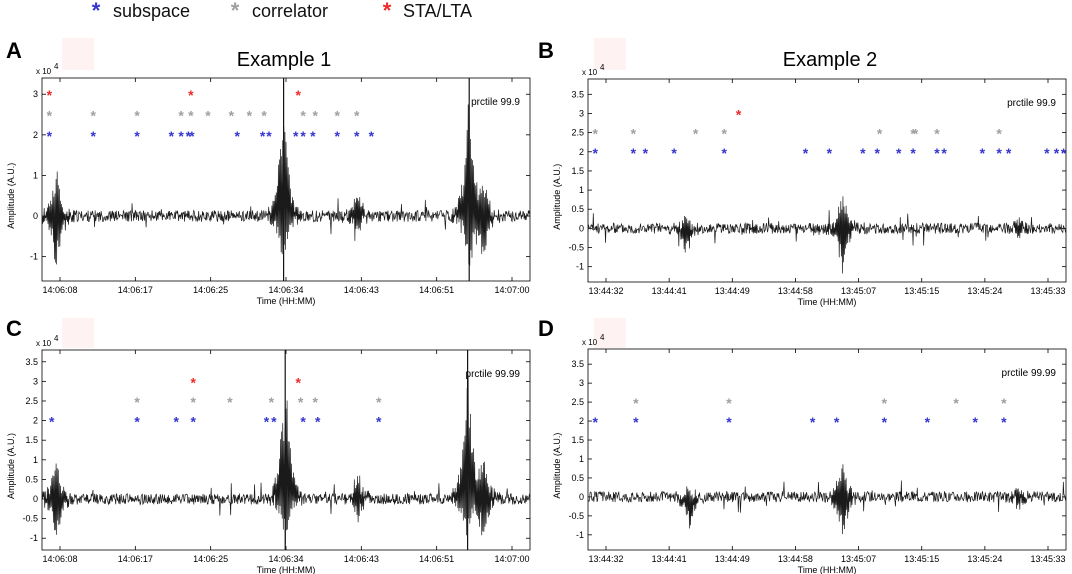 This screenshot has height=574, width=1072. I want to click on panel-c-ytick-label: 3, so click(35, 381).